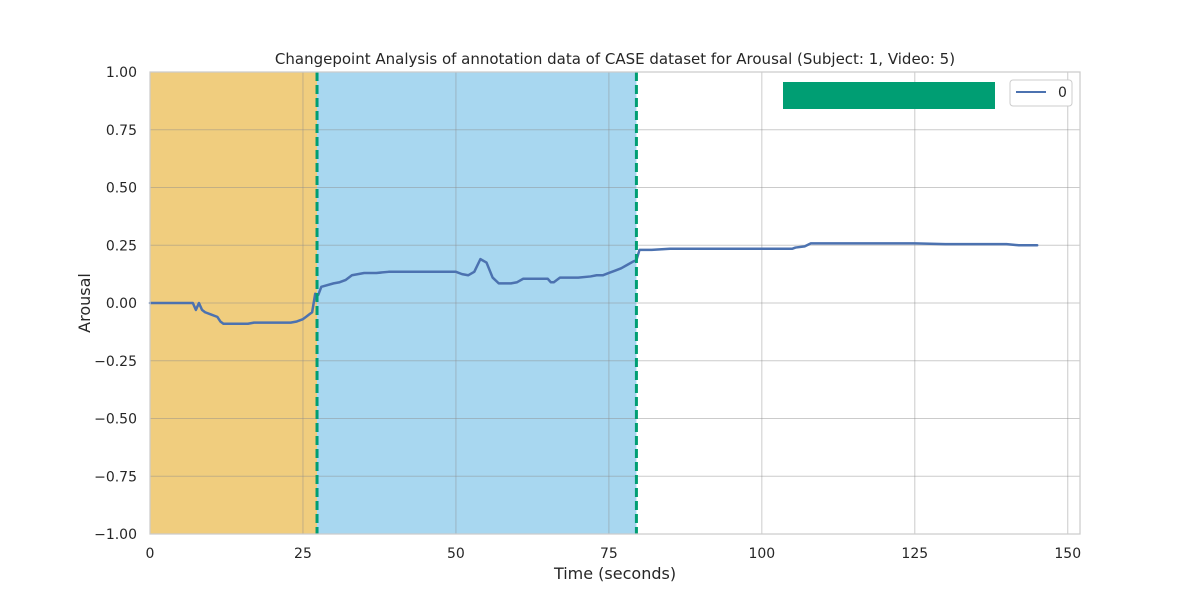  What do you see at coordinates (121, 246) in the screenshot?
I see `y-tick-label: 0.25` at bounding box center [121, 246].